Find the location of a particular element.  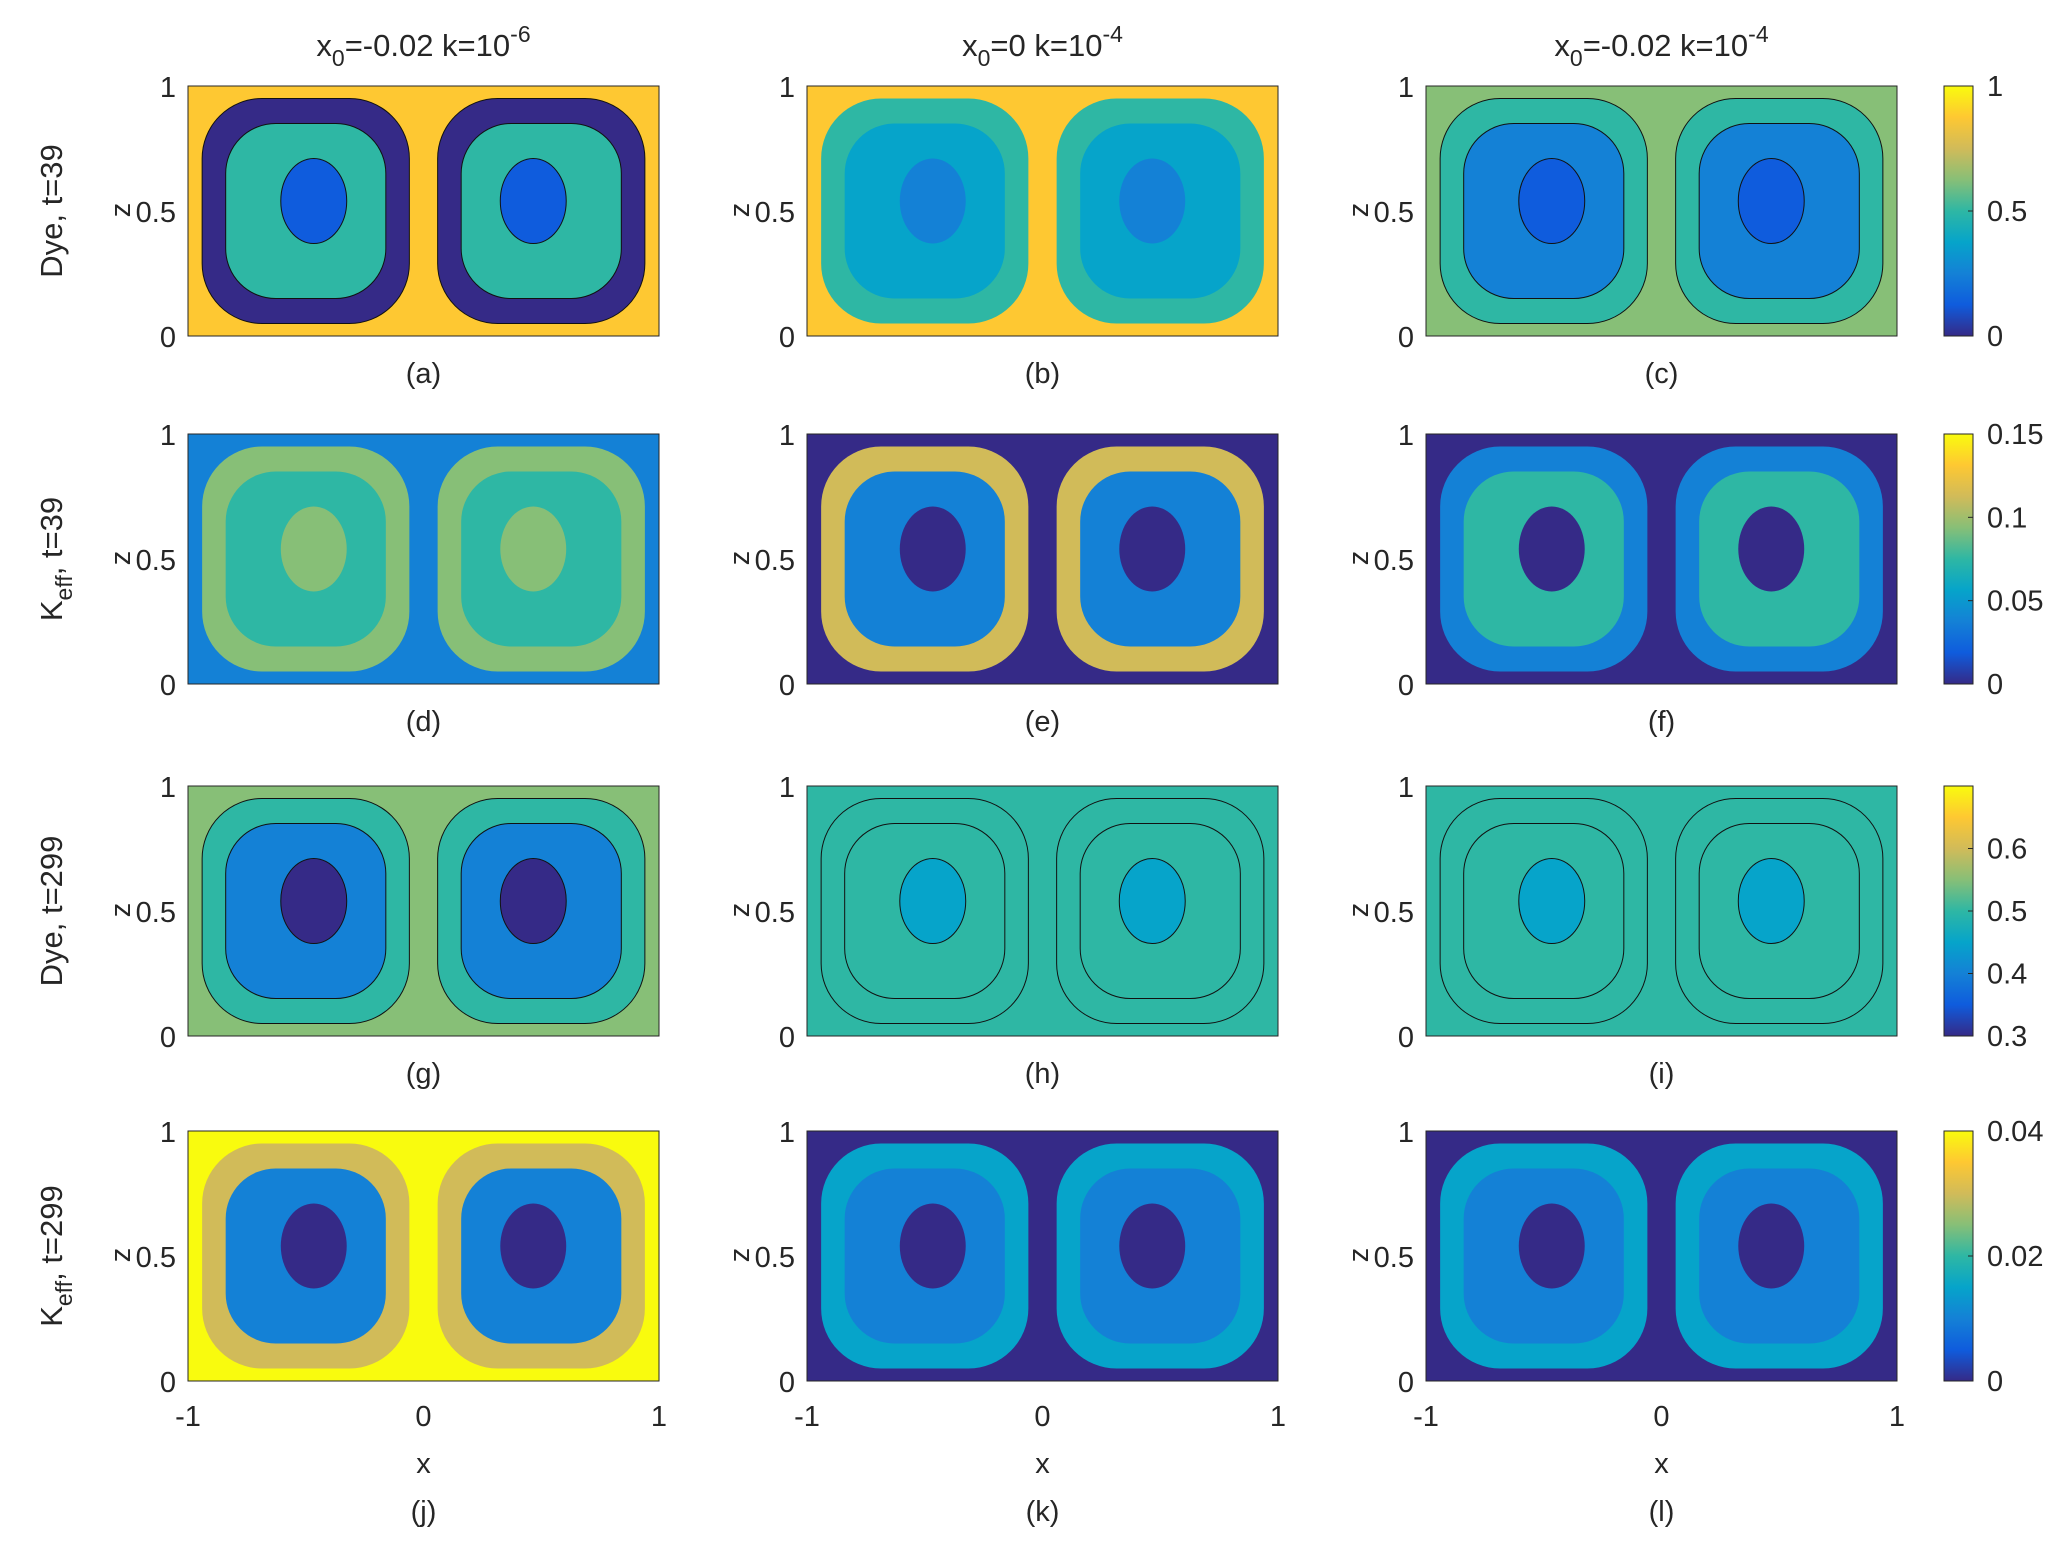

colorbar-tick-label: 0.5 is located at coordinates (2007, 212).